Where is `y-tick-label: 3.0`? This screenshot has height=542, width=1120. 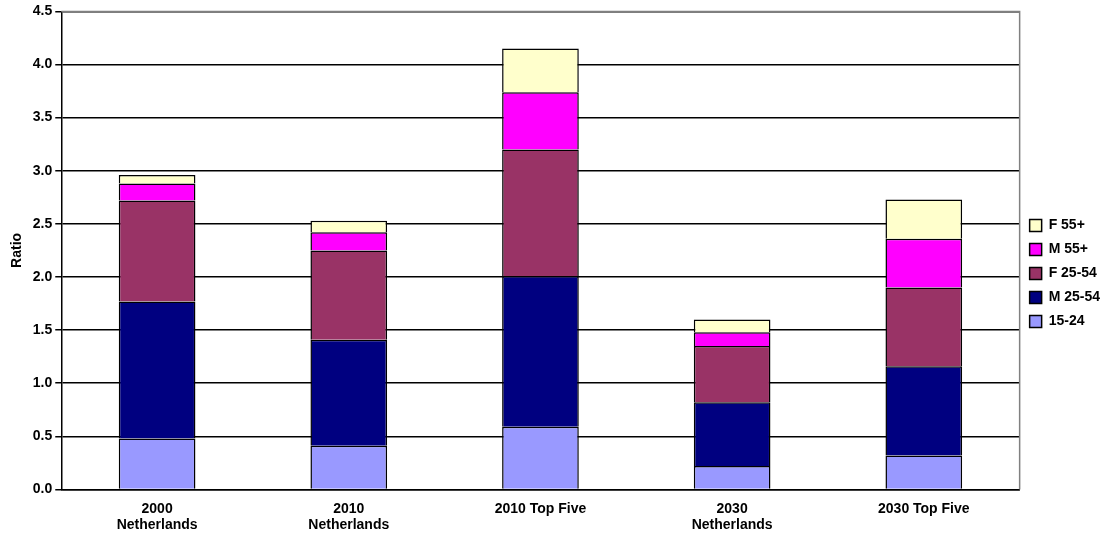
y-tick-label: 3.0 is located at coordinates (42, 169).